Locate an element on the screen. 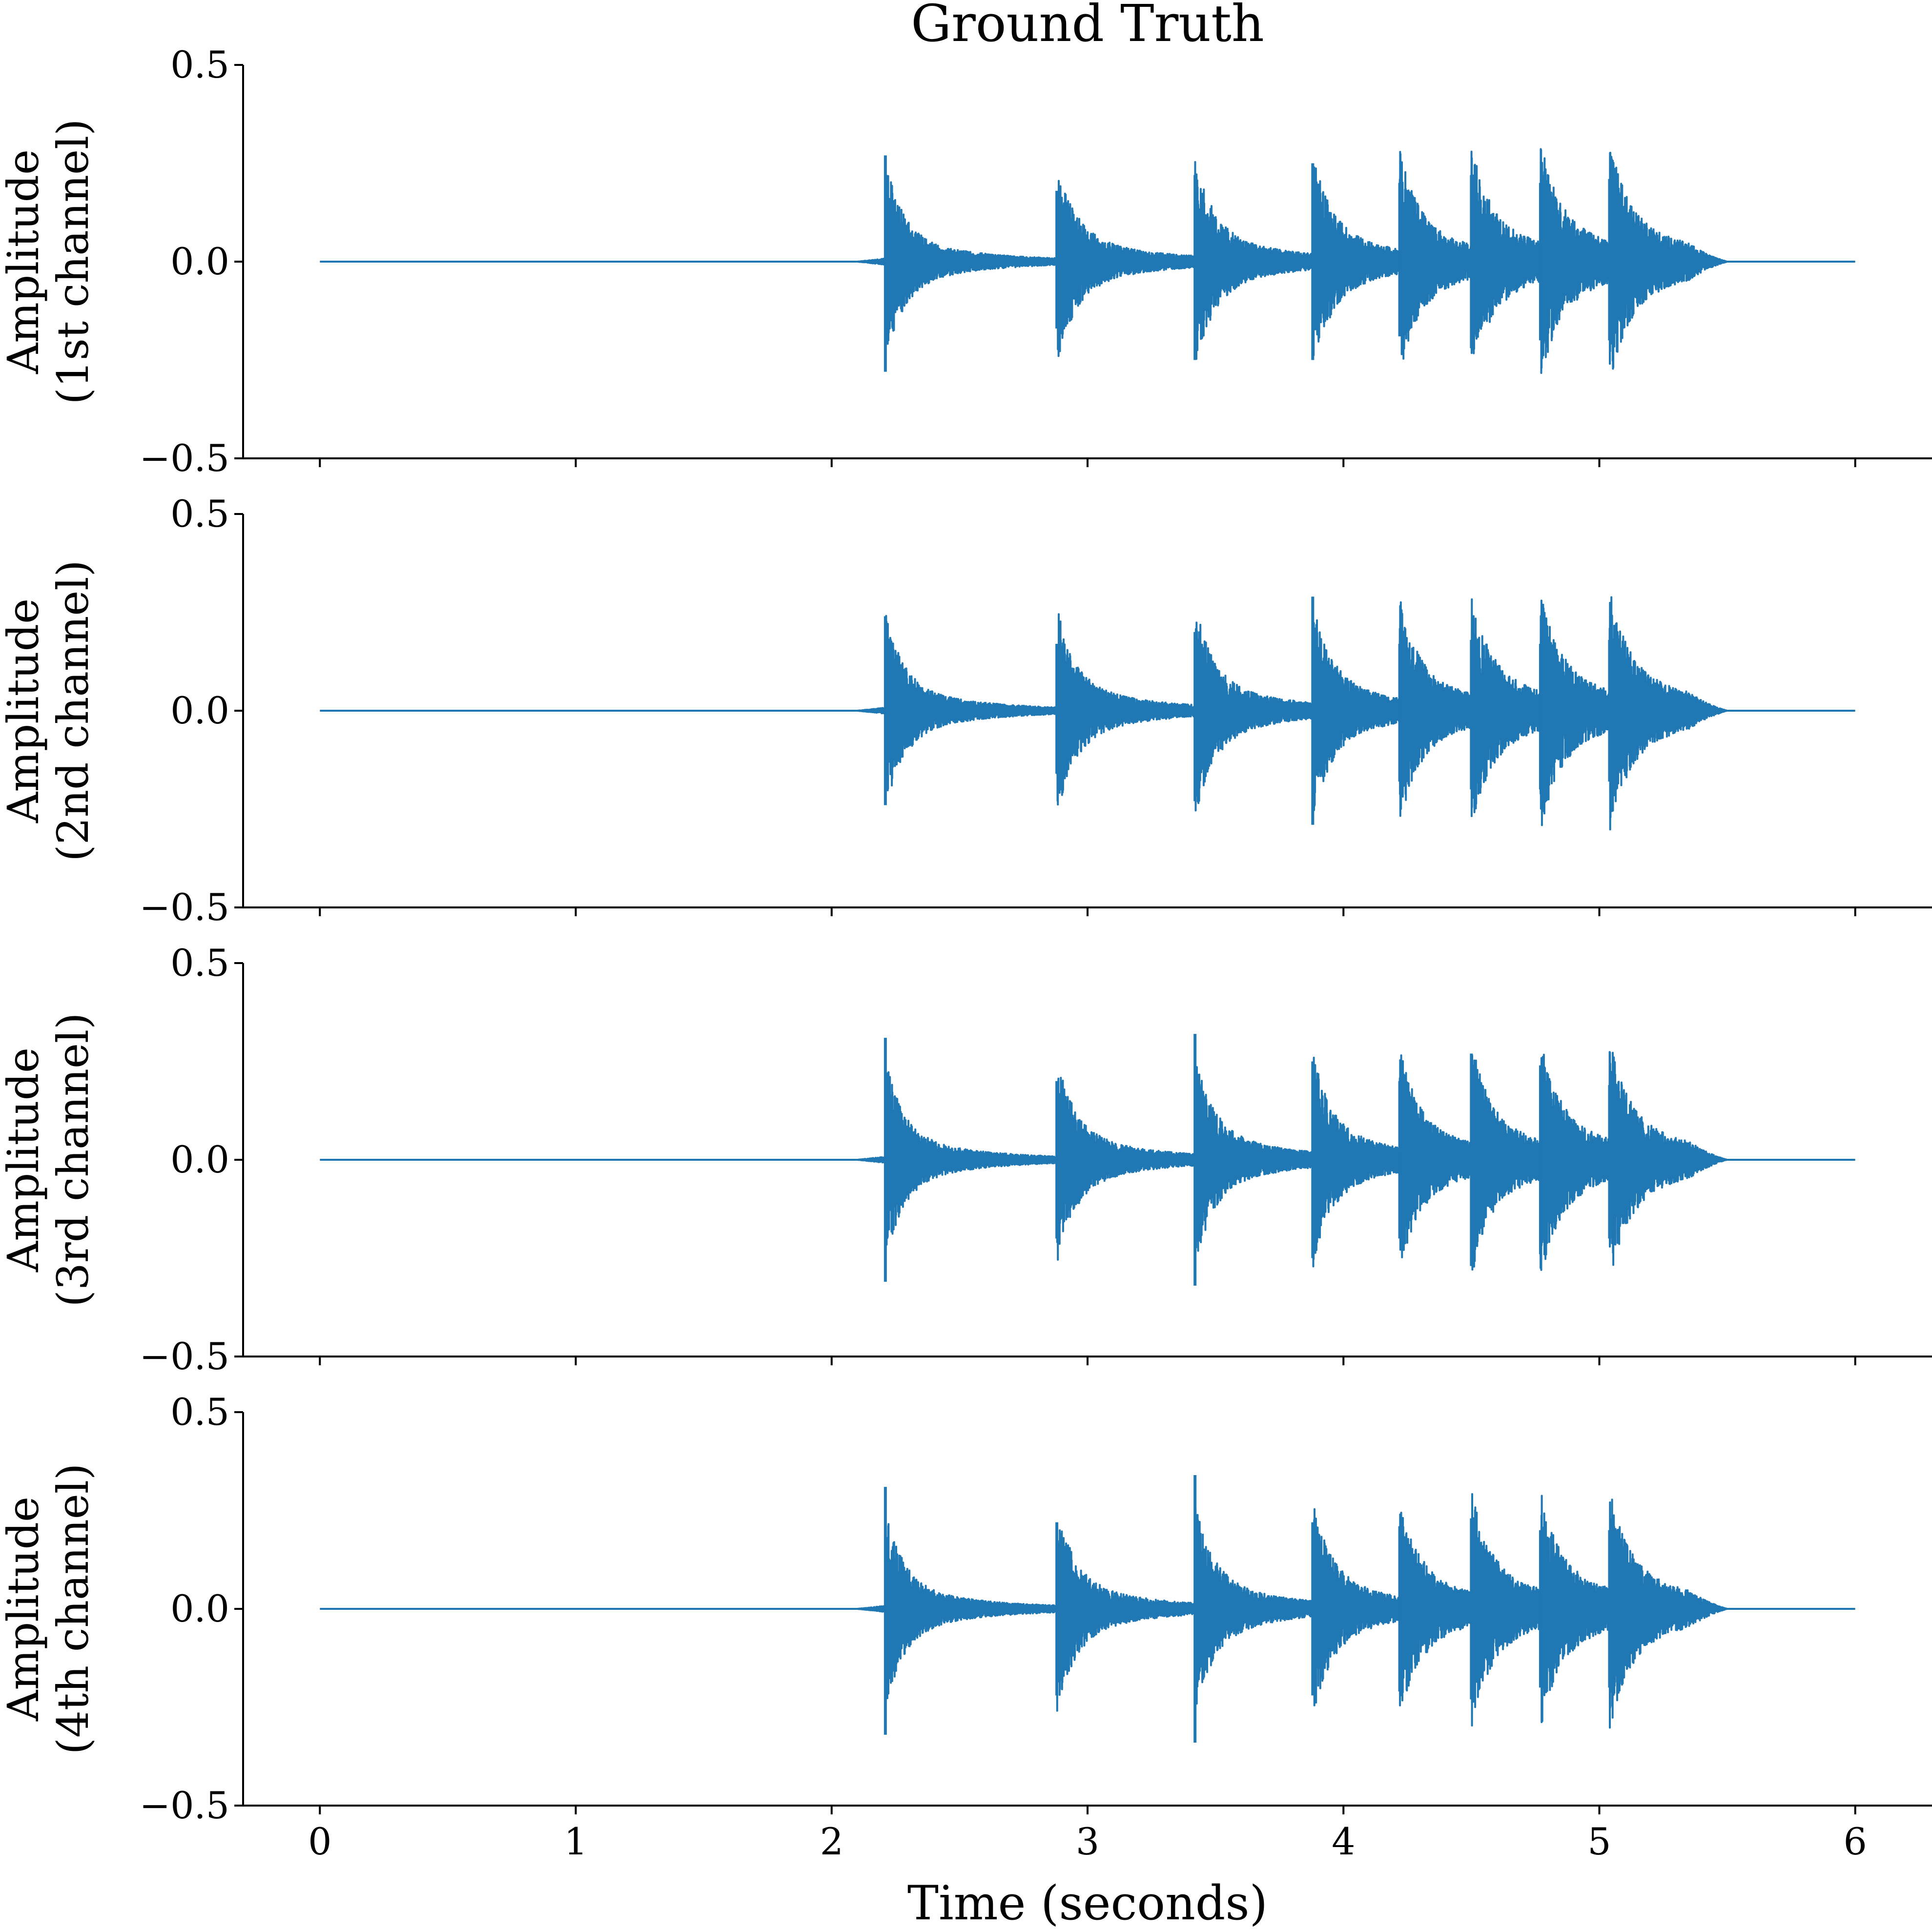 The width and height of the screenshot is (1932, 1932). x-tick-label: 5 is located at coordinates (1599, 1841).